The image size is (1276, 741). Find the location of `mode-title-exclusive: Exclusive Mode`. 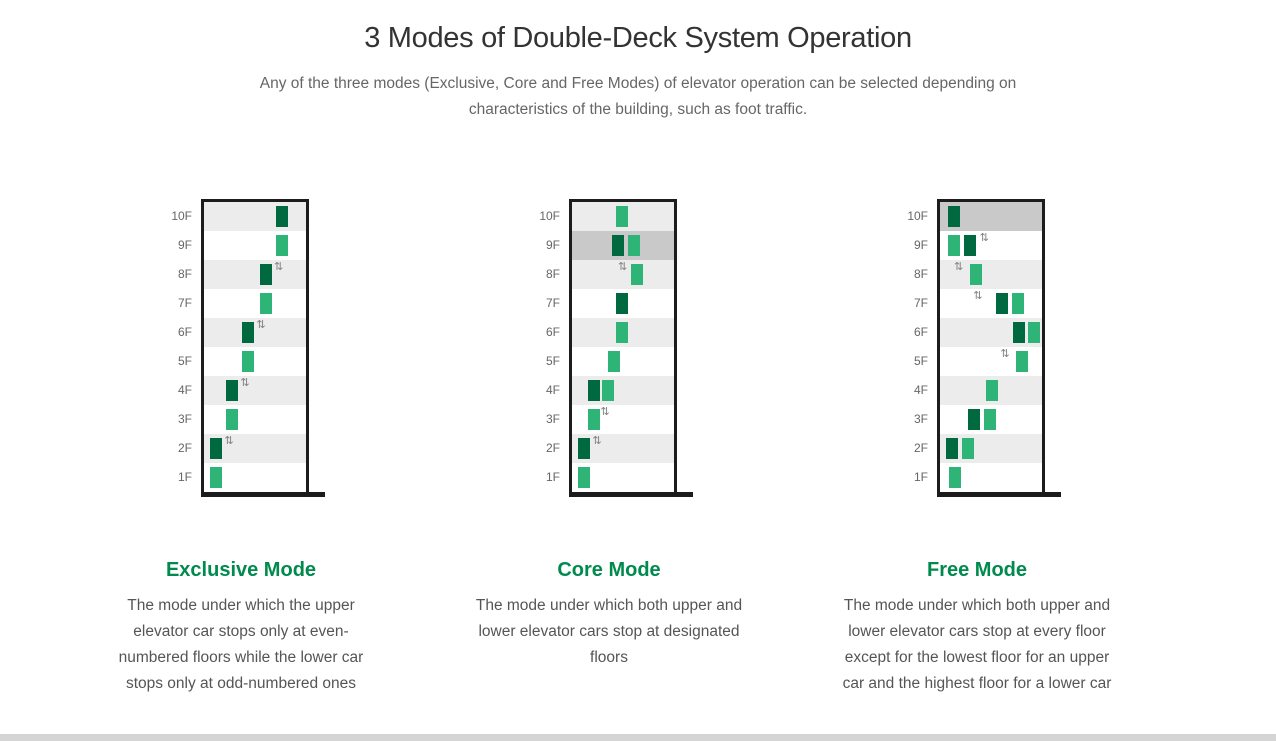

mode-title-exclusive: Exclusive Mode is located at coordinates (241, 570).